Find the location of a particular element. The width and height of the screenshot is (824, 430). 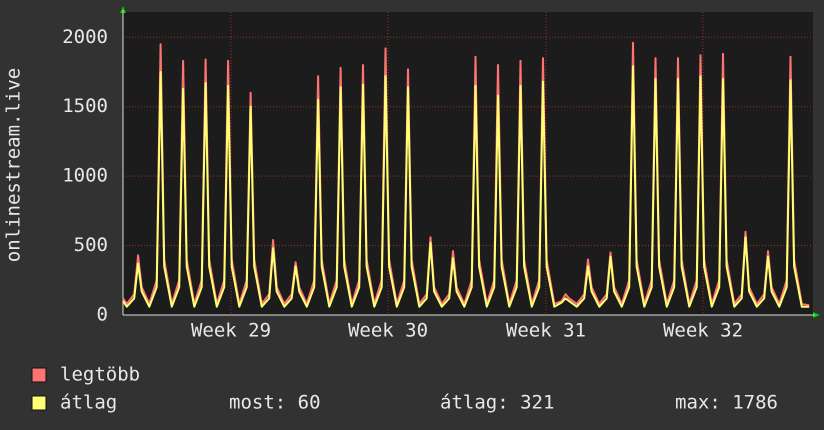

y-tick-label: 500 is located at coordinates (91, 245).